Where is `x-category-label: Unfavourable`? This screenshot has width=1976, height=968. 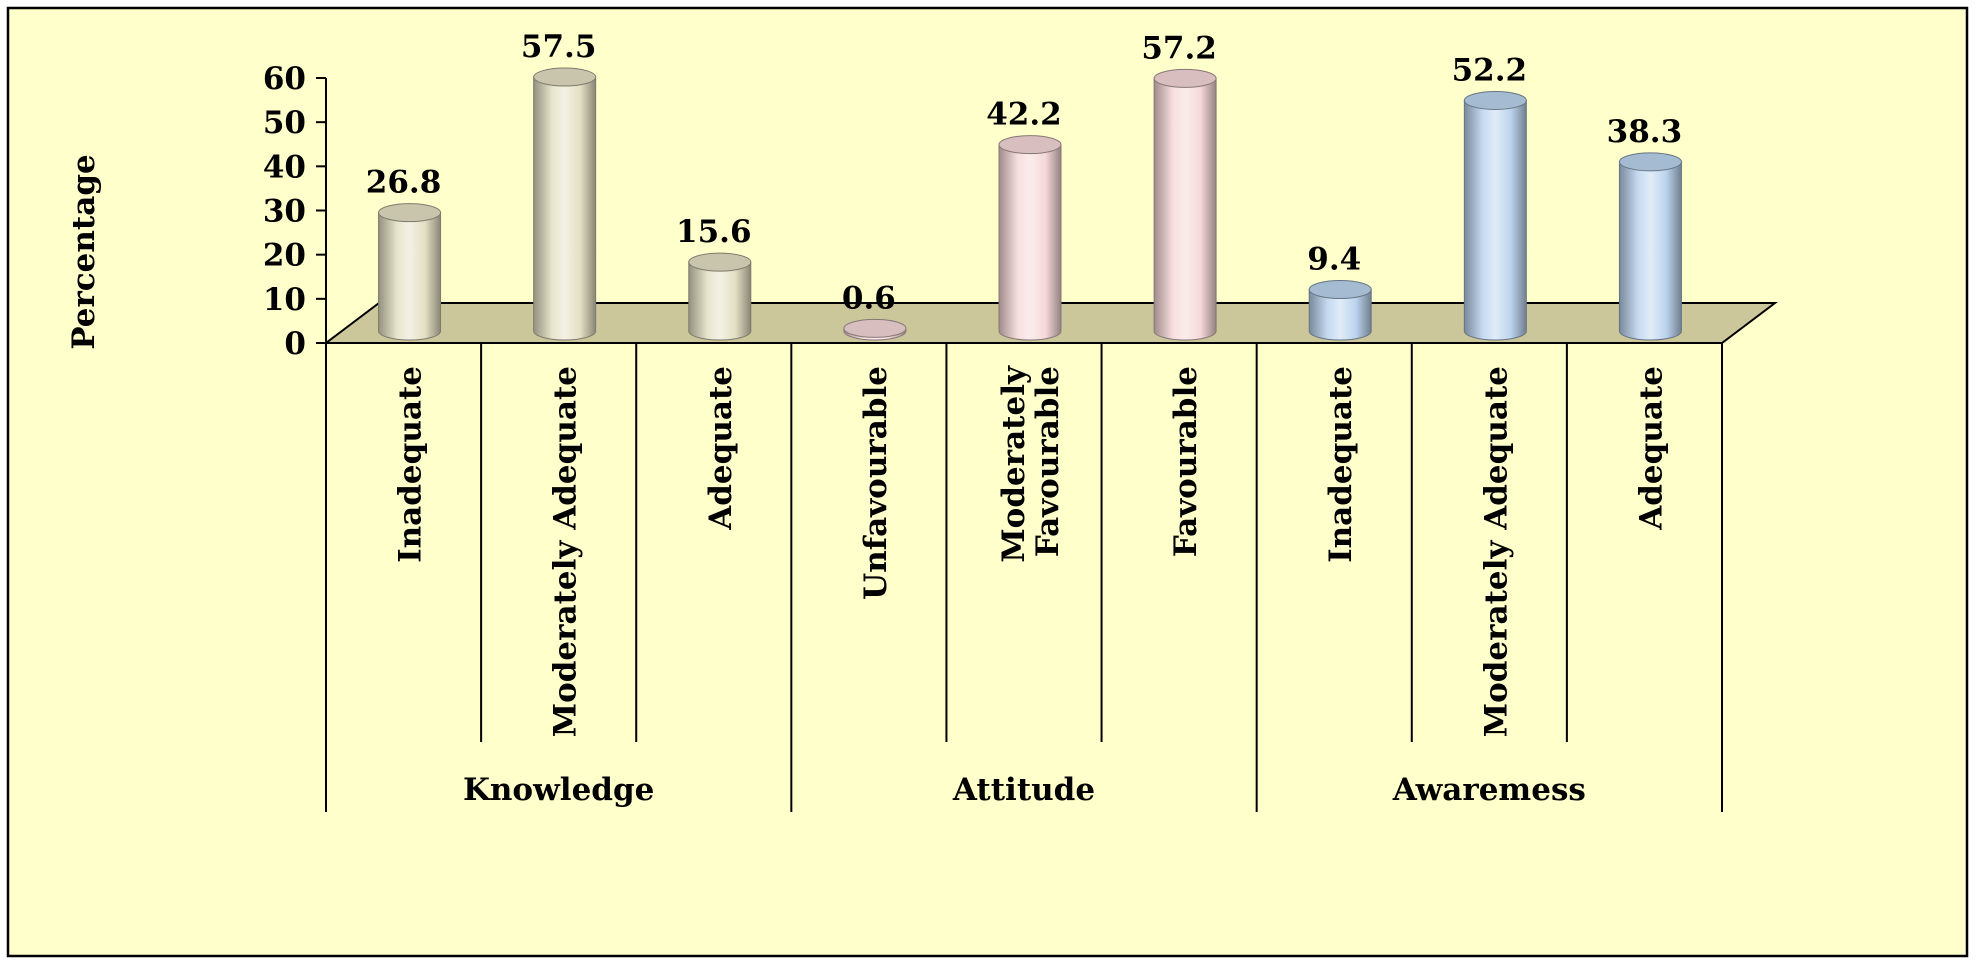
x-category-label: Unfavourable is located at coordinates (876, 483).